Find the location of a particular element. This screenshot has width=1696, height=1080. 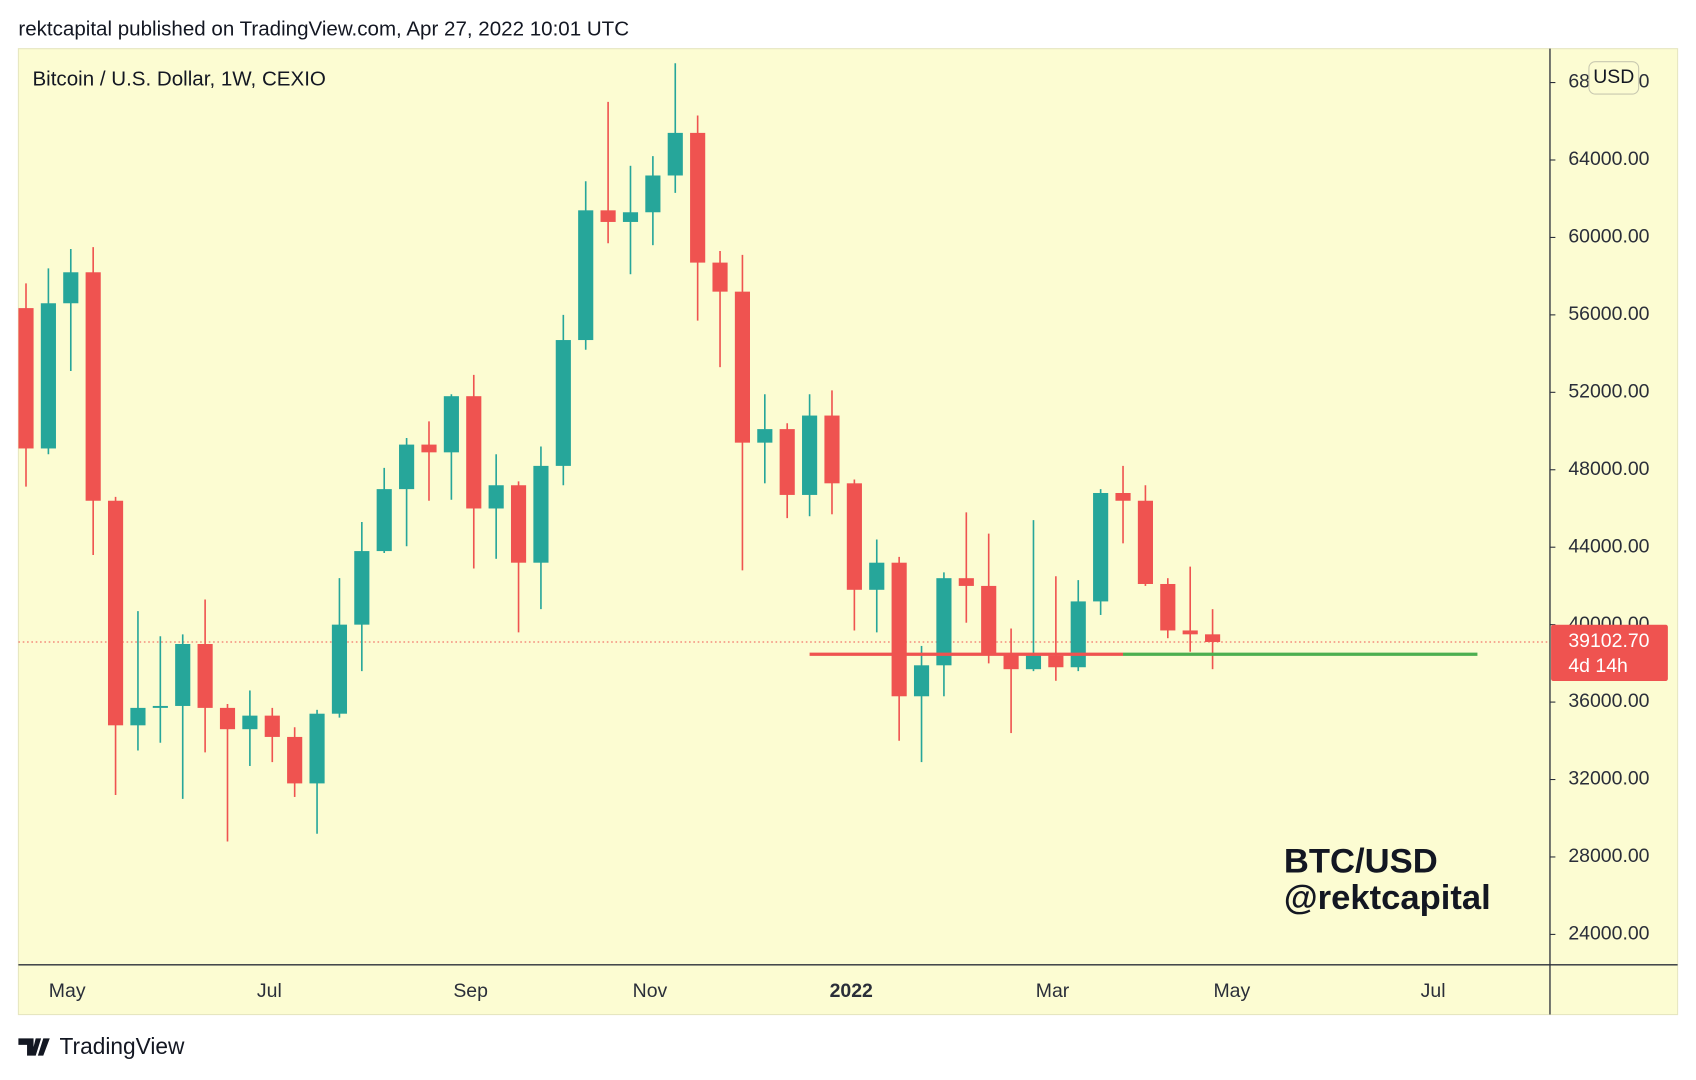

annotation: BTC/USD is located at coordinates (1361, 861).